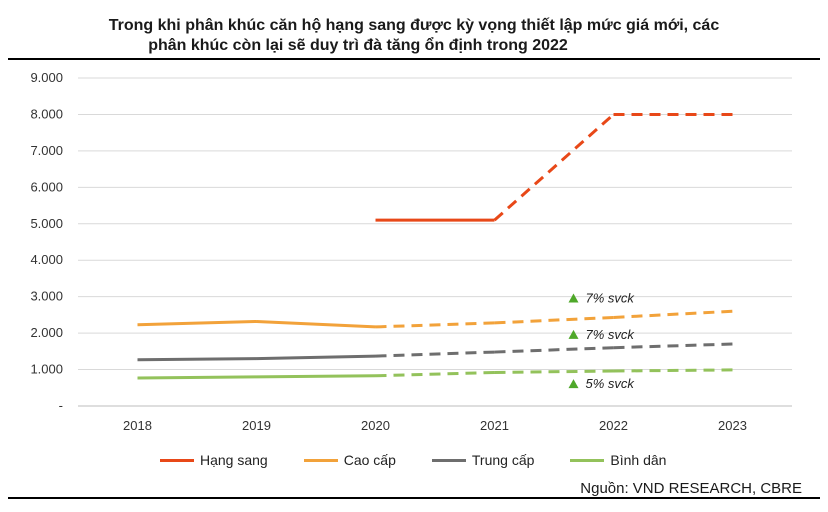 Image resolution: width=828 pixels, height=512 pixels. Describe the element at coordinates (414, 498) in the screenshot. I see `bottom-divider` at that location.